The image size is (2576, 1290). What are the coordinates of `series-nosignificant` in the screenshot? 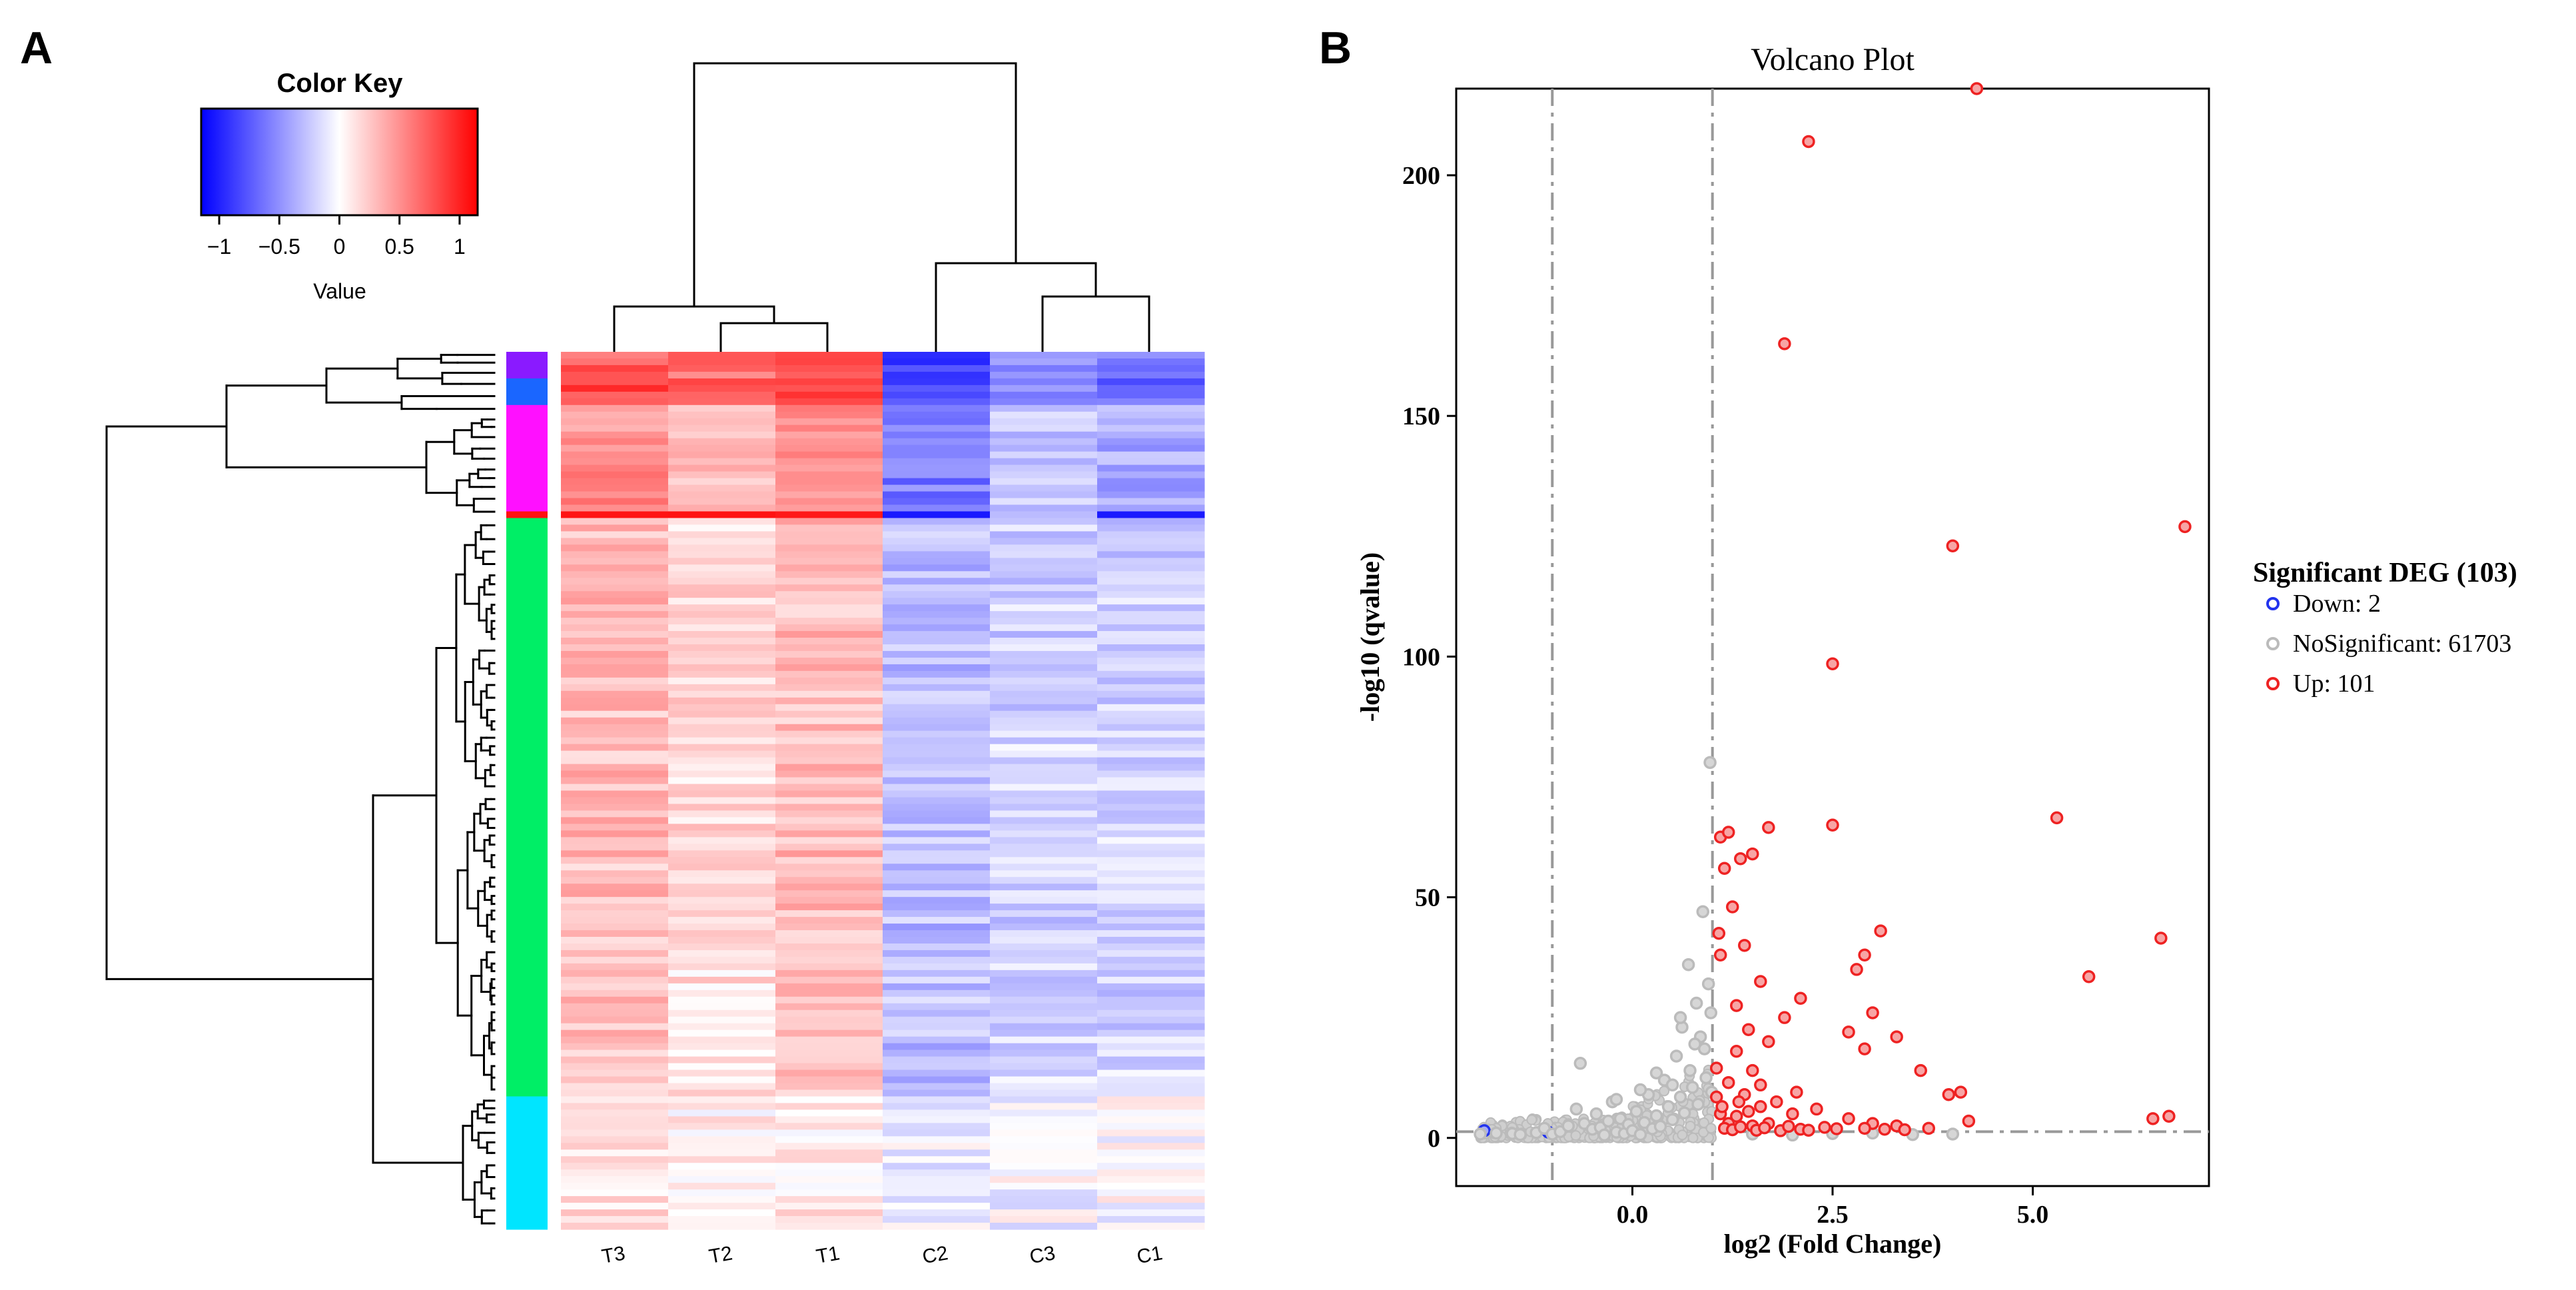 It's located at (1717, 949).